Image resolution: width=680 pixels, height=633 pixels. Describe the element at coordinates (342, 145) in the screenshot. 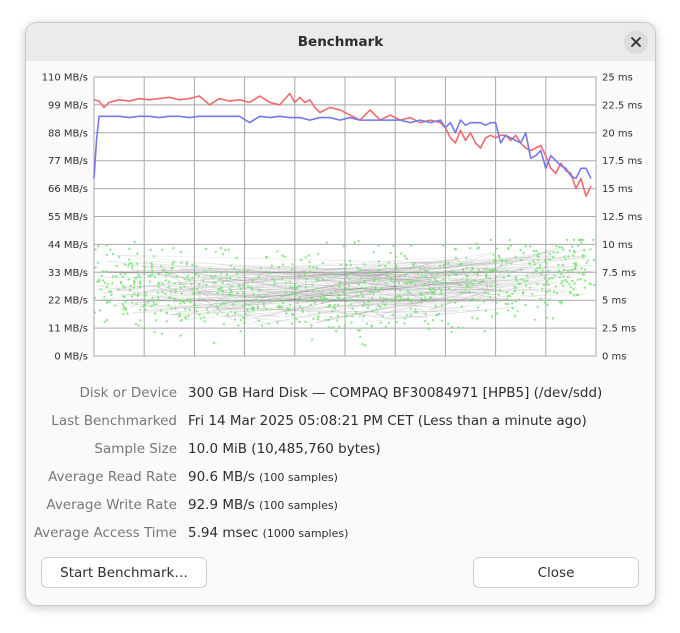

I see `write-rate-line` at that location.